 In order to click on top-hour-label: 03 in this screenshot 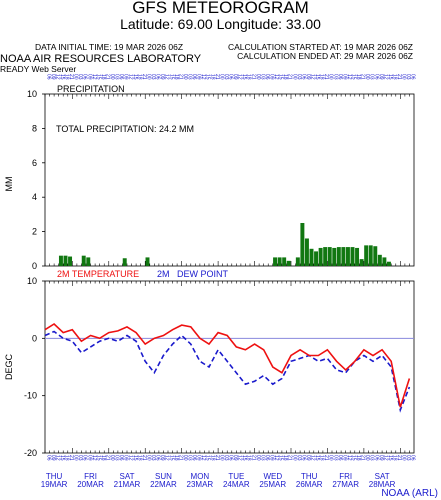, I will do `click(117, 77)`.